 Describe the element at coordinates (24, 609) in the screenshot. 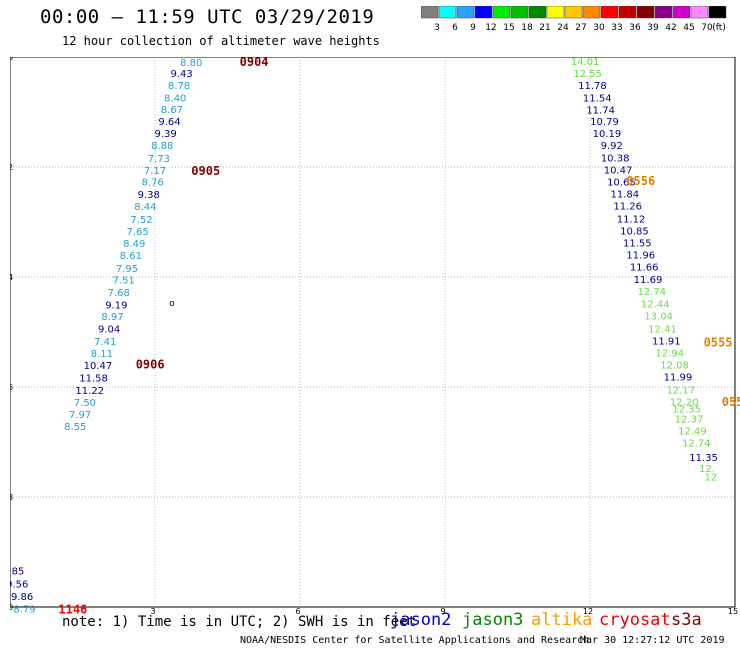

I see `swh-value-label: 8.79` at that location.